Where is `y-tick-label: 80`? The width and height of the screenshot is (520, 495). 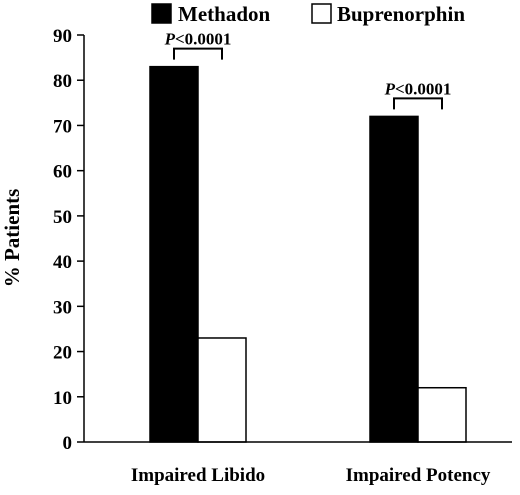 y-tick-label: 80 is located at coordinates (62, 81).